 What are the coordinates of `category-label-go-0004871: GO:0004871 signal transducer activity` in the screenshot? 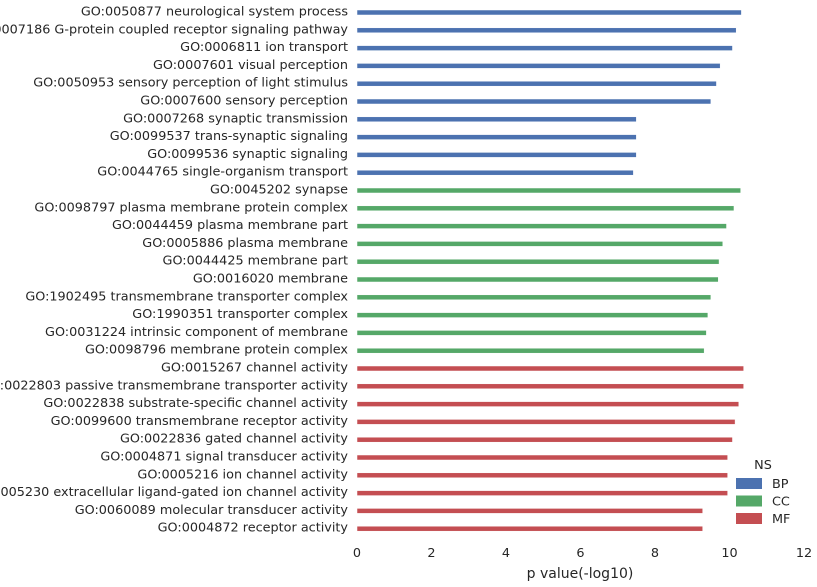 It's located at (224, 457).